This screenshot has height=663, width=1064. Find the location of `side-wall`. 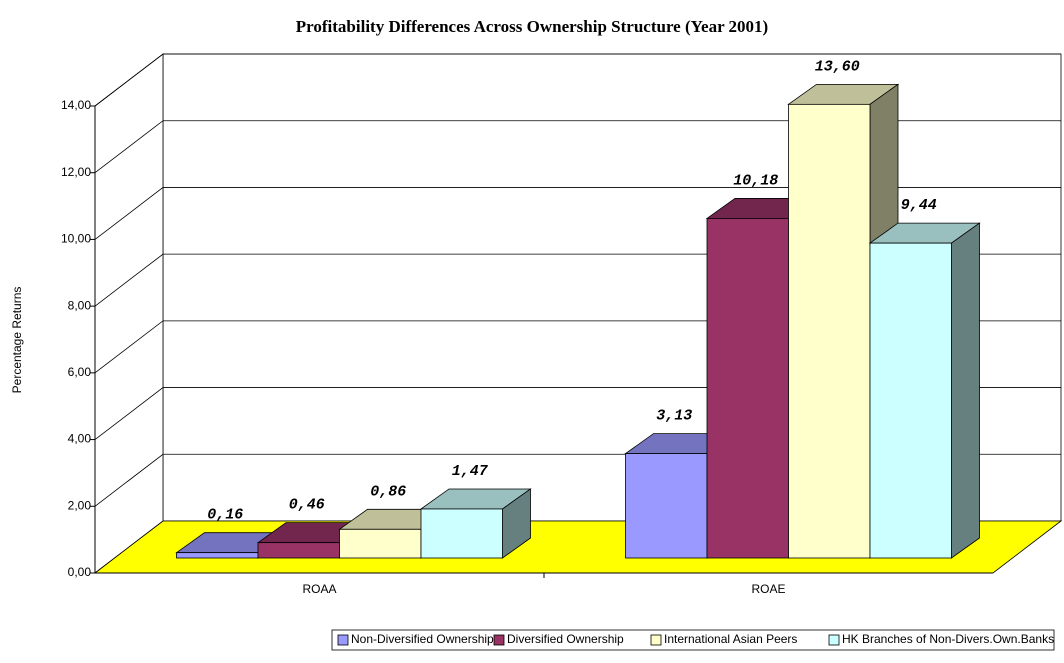

side-wall is located at coordinates (129, 313).